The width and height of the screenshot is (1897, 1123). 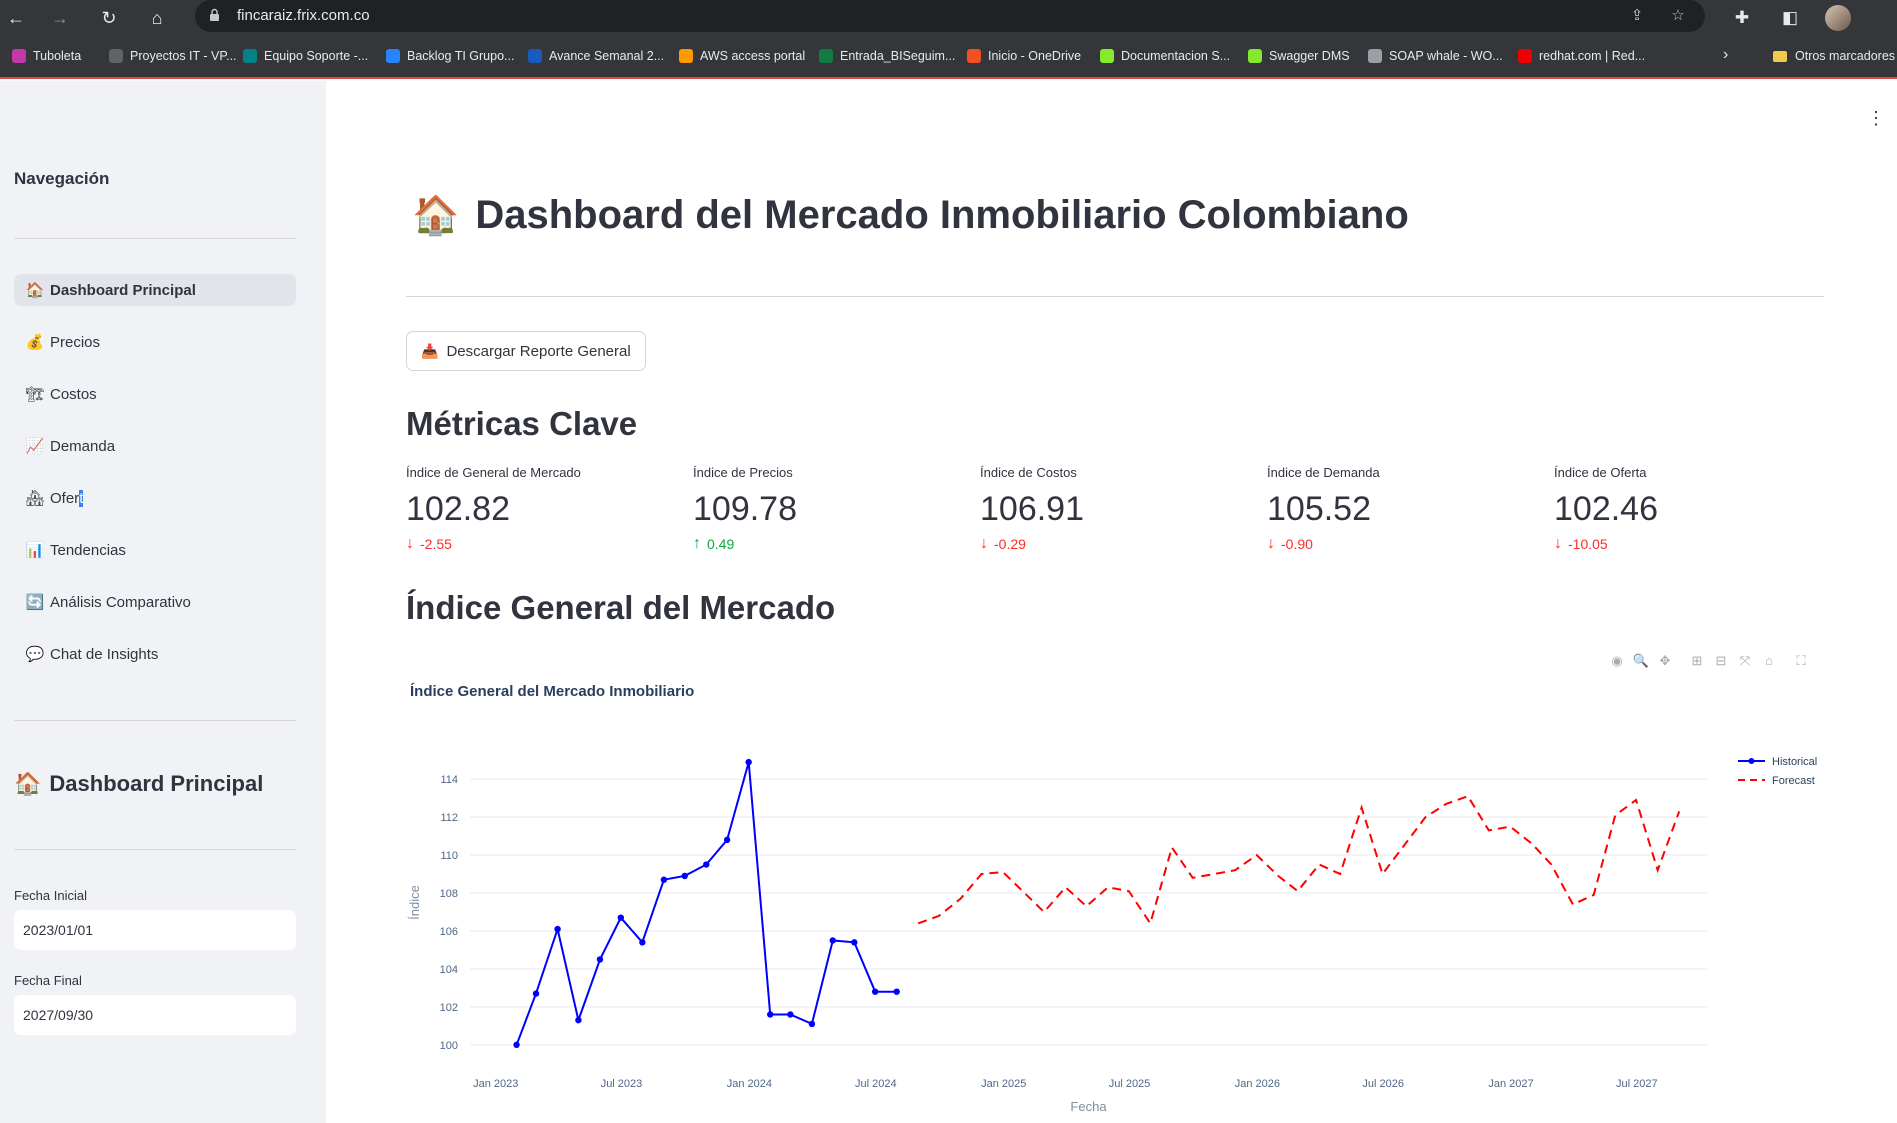 I want to click on bookmark-item: AWS access portal, so click(x=742, y=56).